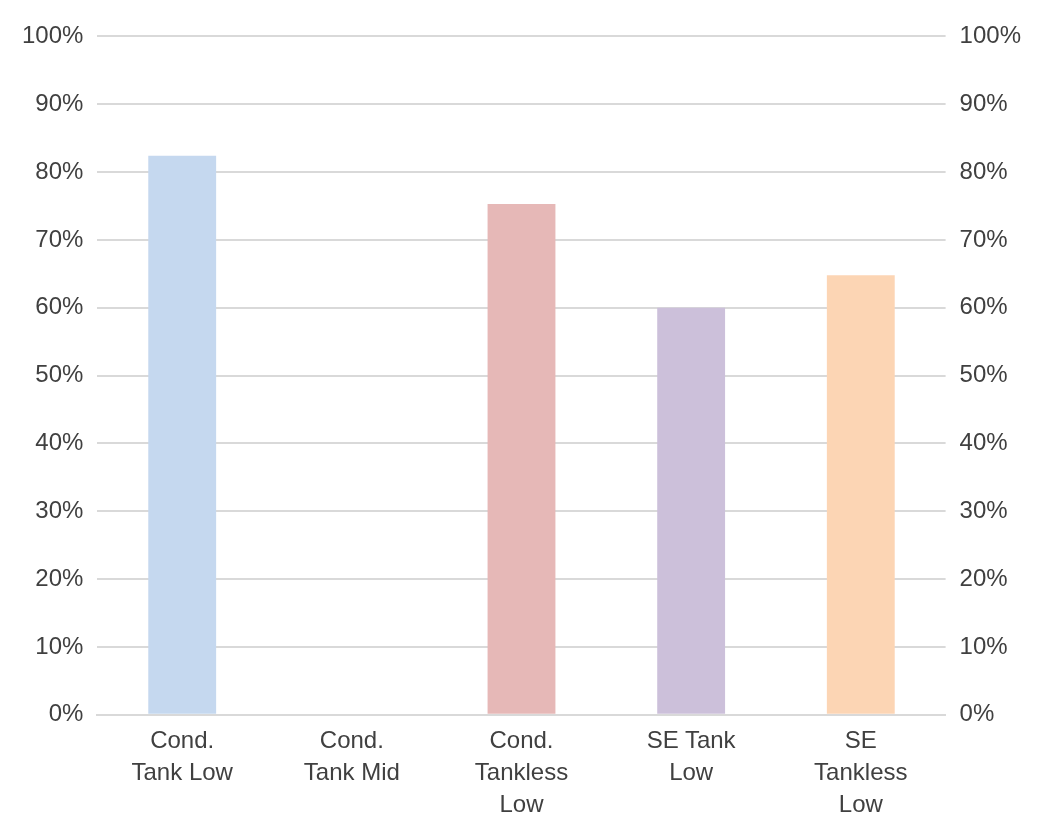 The height and width of the screenshot is (840, 1047). What do you see at coordinates (59, 442) in the screenshot?
I see `y-tick-label: 40%` at bounding box center [59, 442].